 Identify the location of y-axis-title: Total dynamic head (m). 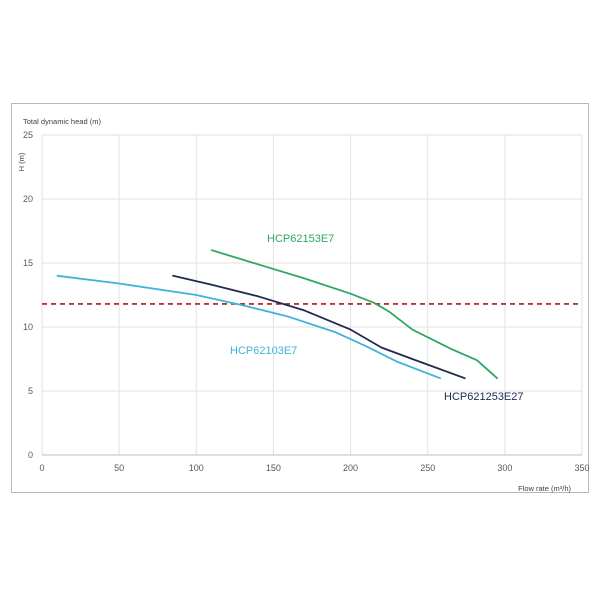
(62, 121).